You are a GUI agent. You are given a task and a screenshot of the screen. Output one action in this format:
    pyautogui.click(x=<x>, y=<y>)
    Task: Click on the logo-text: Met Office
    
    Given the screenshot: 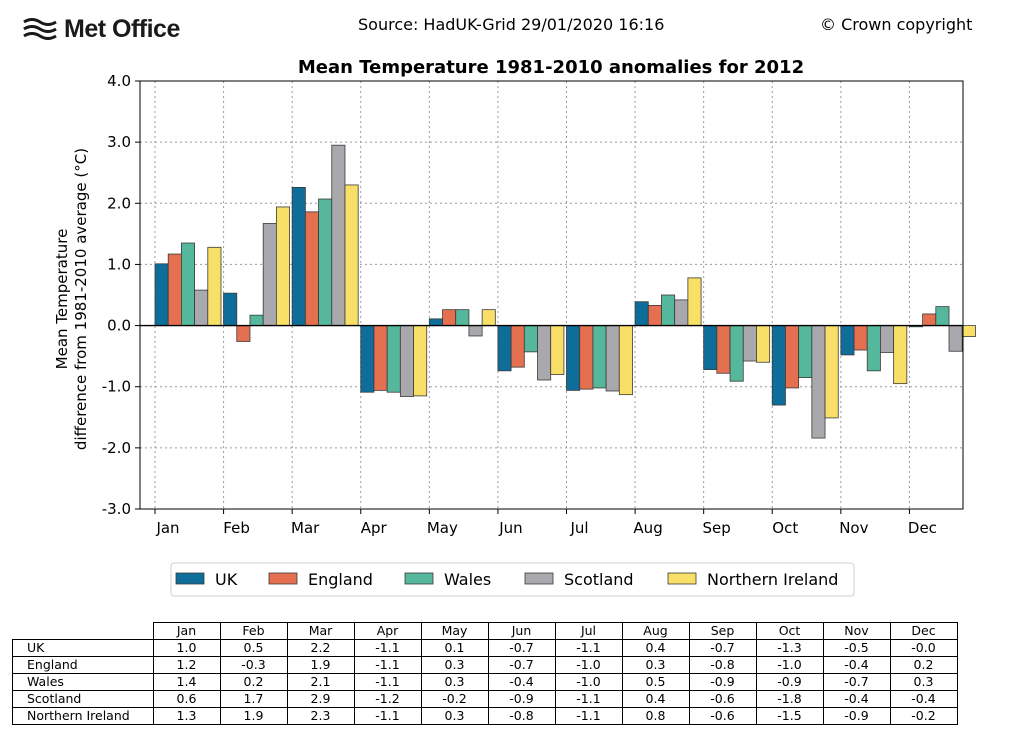 What is the action you would take?
    pyautogui.click(x=122, y=28)
    